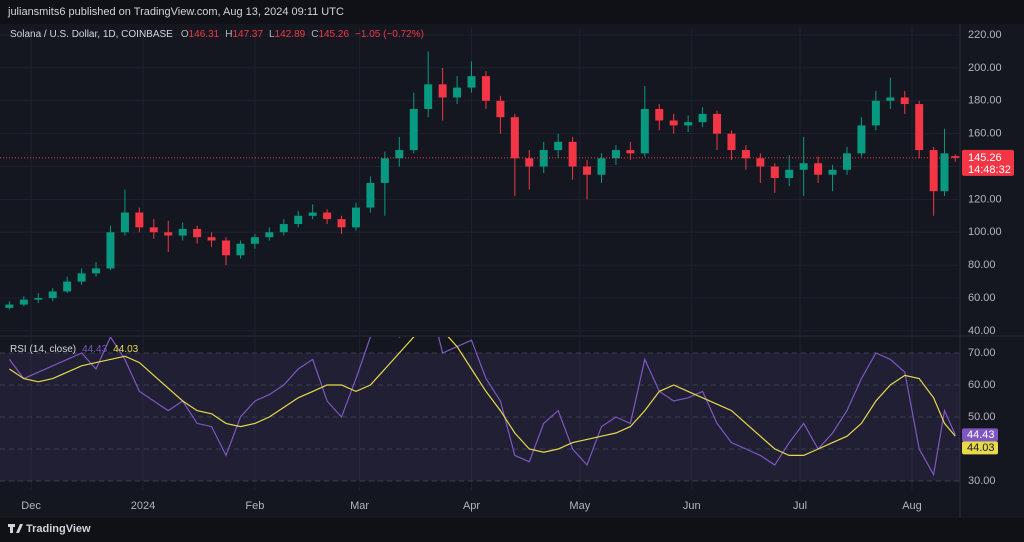  I want to click on value-tag-label: 44.43, so click(981, 435).